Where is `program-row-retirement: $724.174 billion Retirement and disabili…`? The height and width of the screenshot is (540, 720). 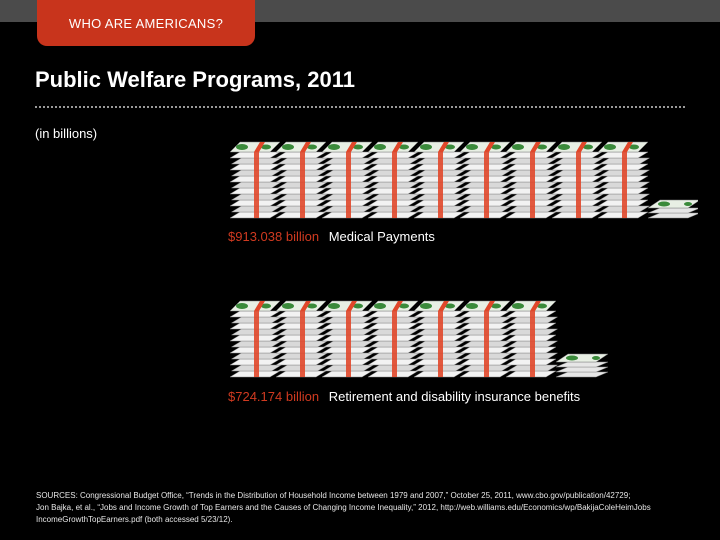
program-row-retirement: $724.174 billion Retirement and disabili… is located at coordinates (404, 396).